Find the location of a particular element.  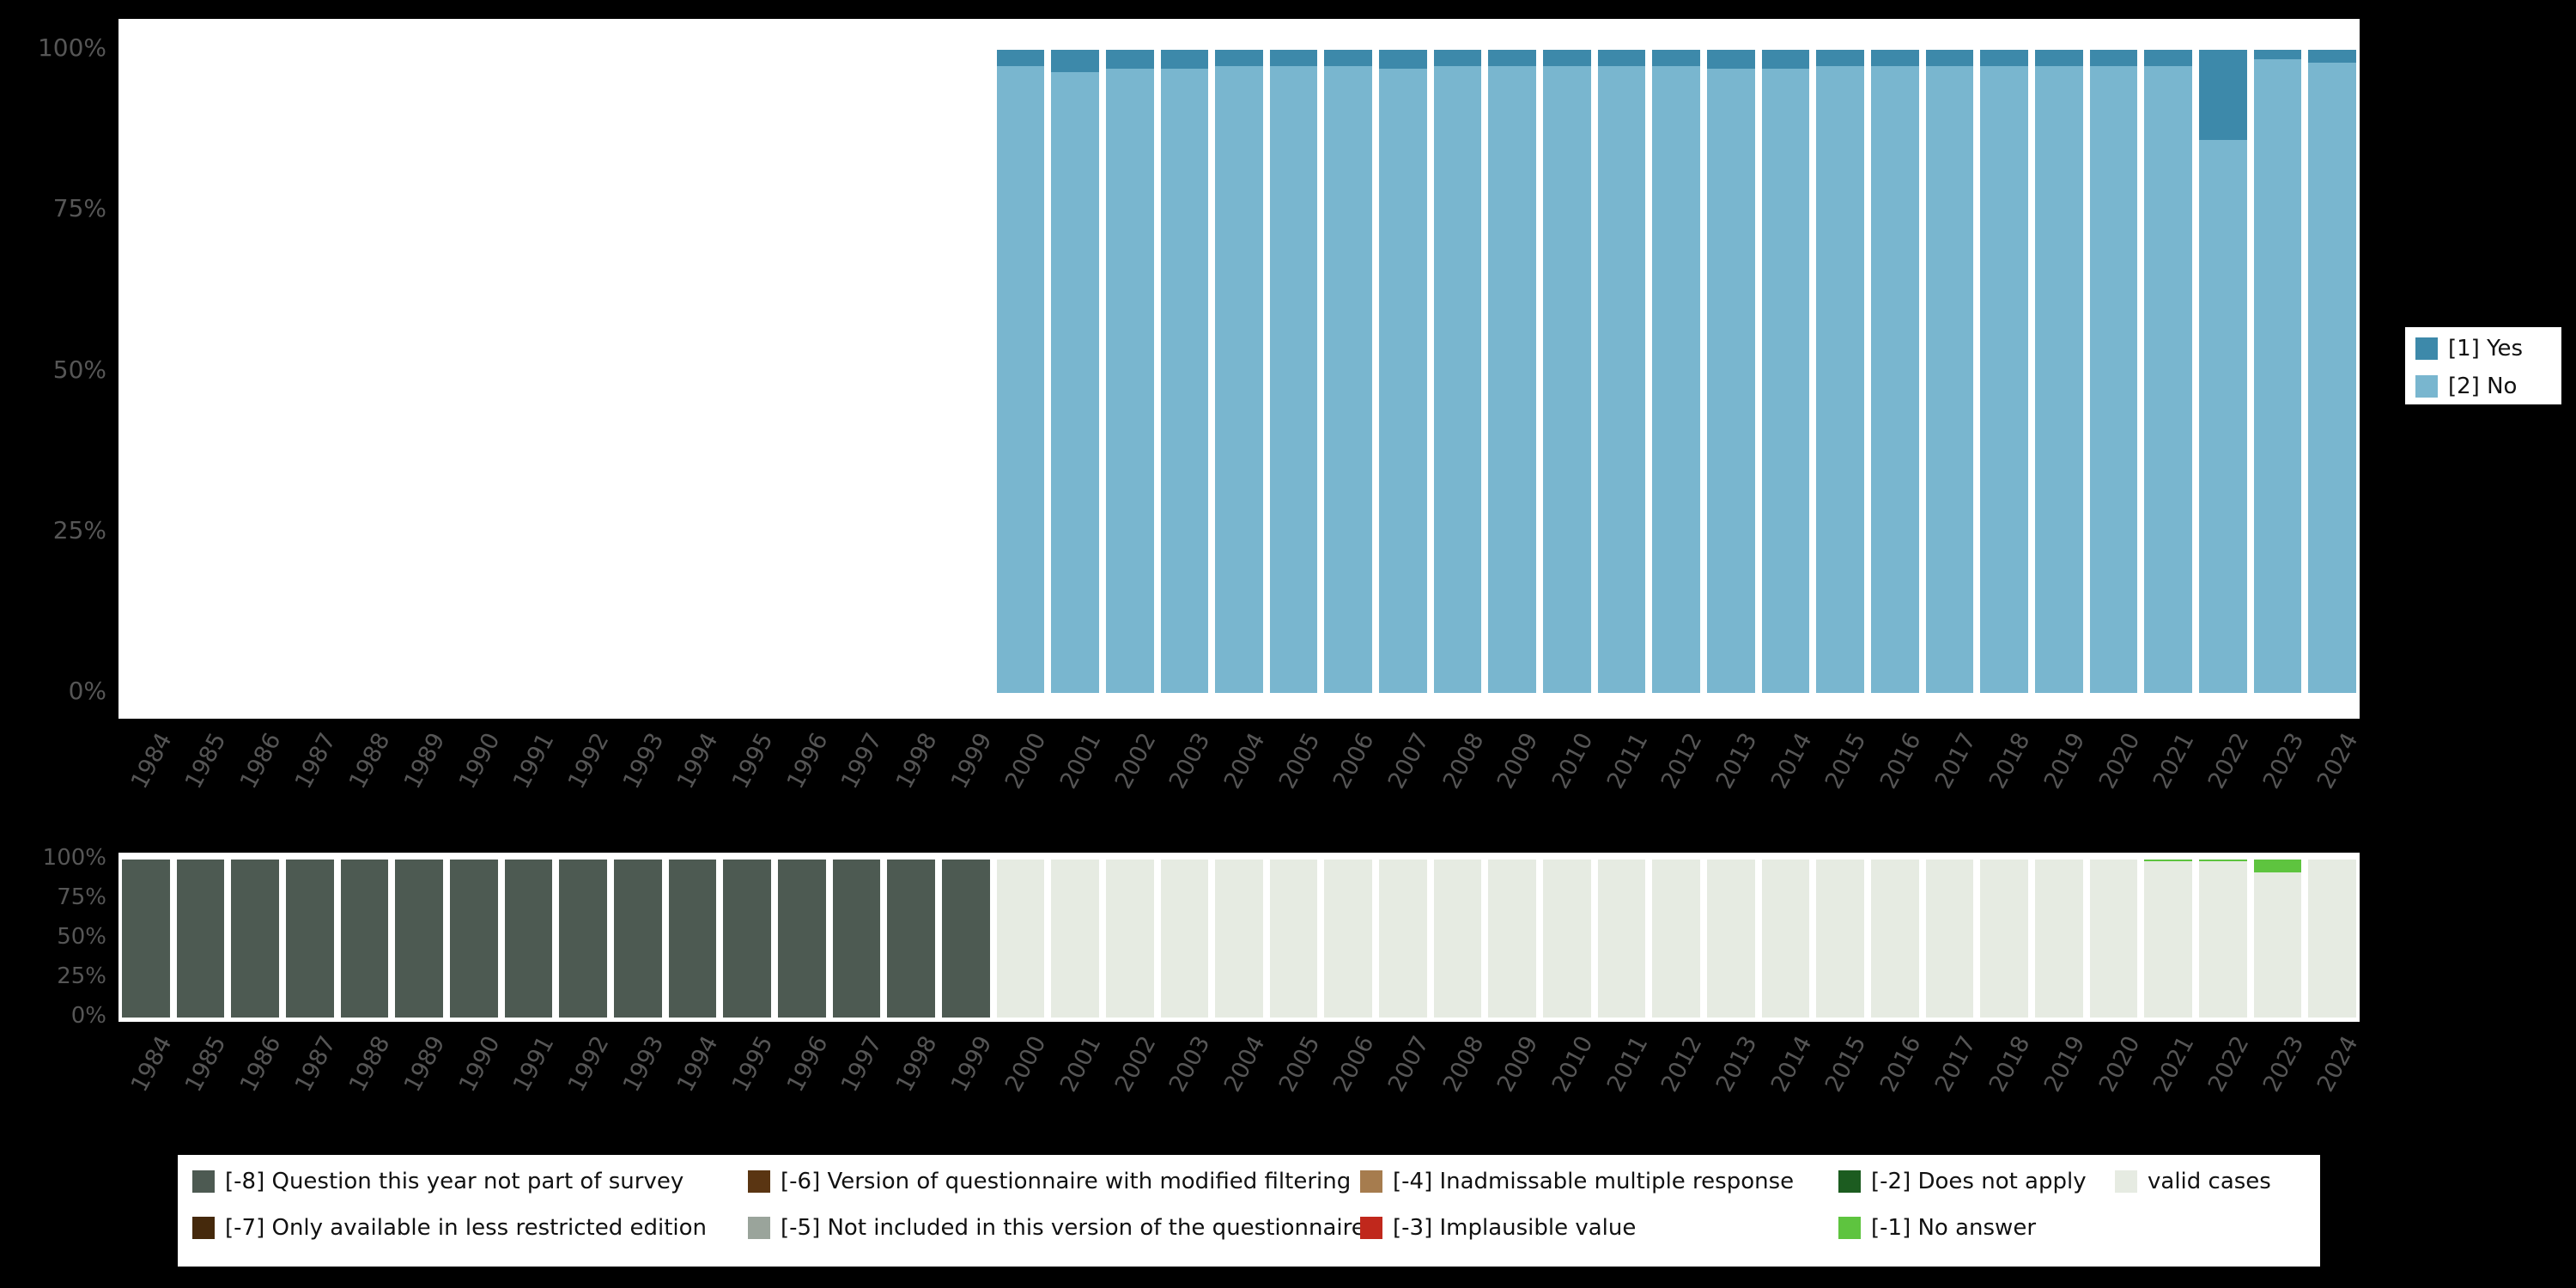

bar-2015 is located at coordinates (1841, 939).